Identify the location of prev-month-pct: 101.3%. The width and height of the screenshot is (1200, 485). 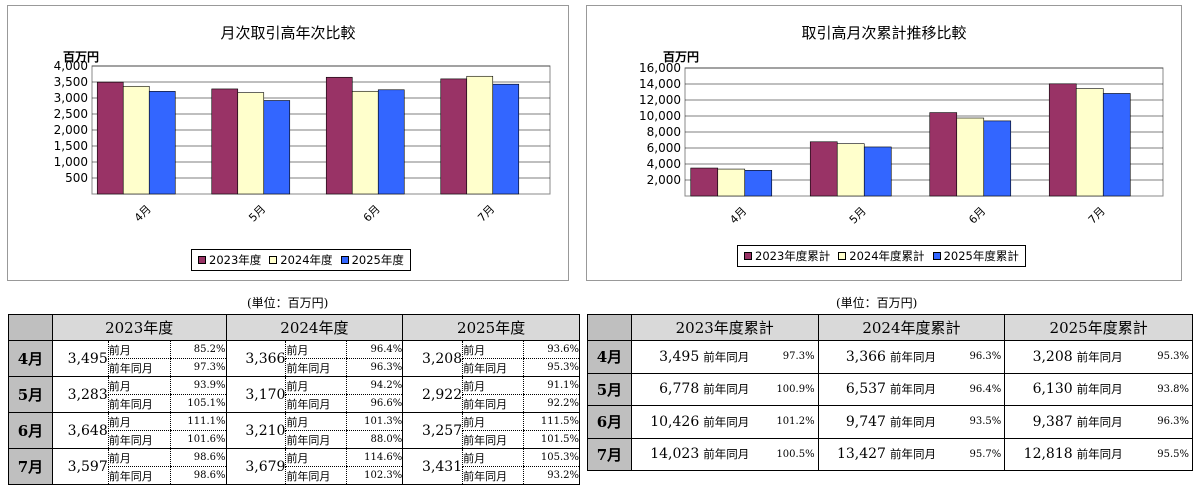
(375, 421).